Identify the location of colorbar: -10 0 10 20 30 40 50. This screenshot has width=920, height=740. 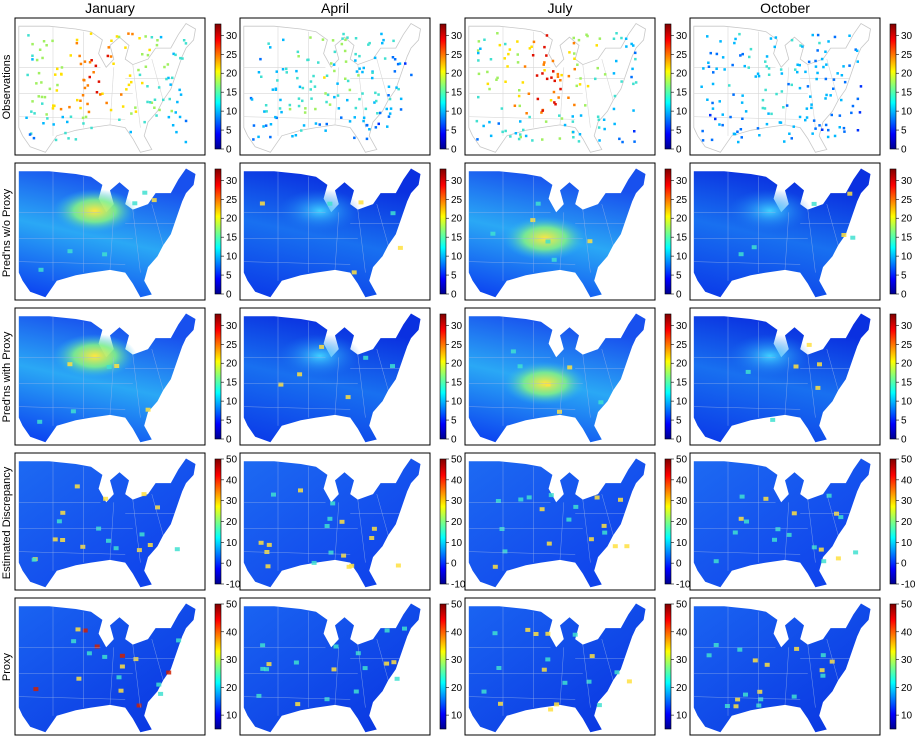
(902, 523).